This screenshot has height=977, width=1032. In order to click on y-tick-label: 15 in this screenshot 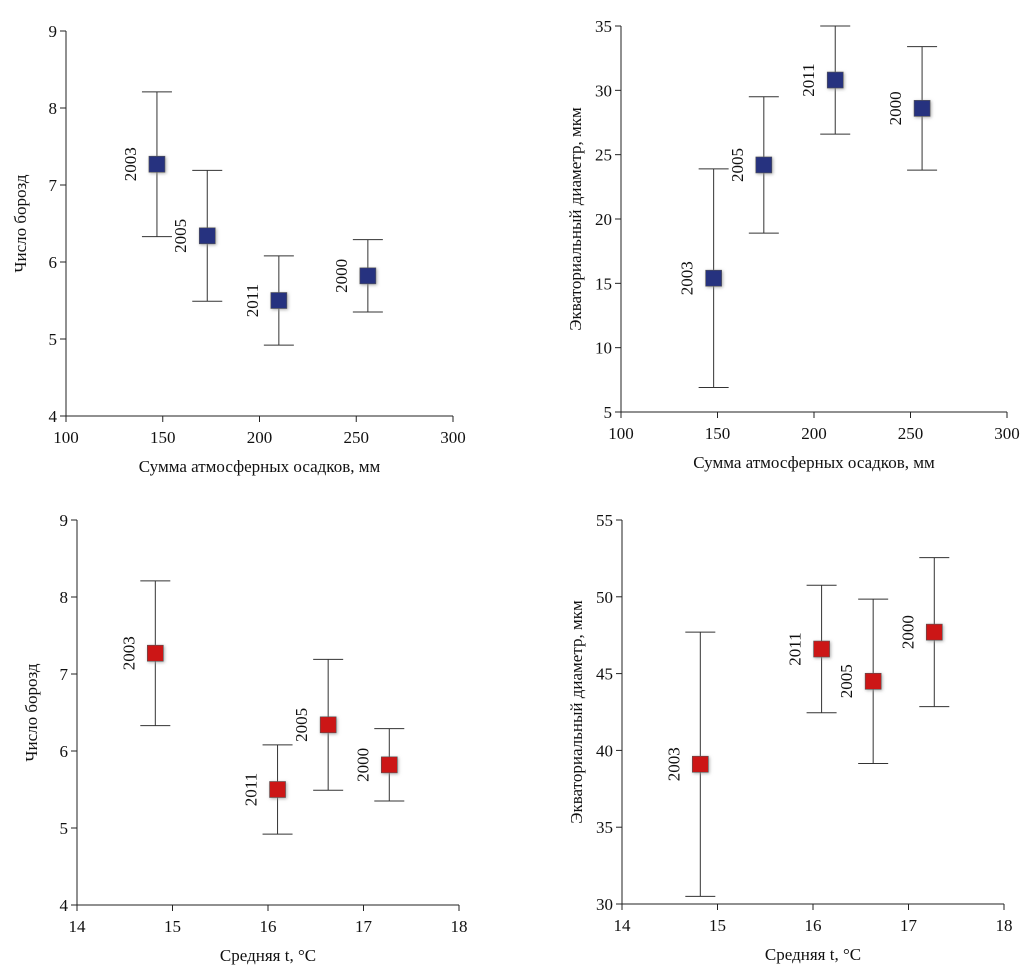, I will do `click(603, 283)`.